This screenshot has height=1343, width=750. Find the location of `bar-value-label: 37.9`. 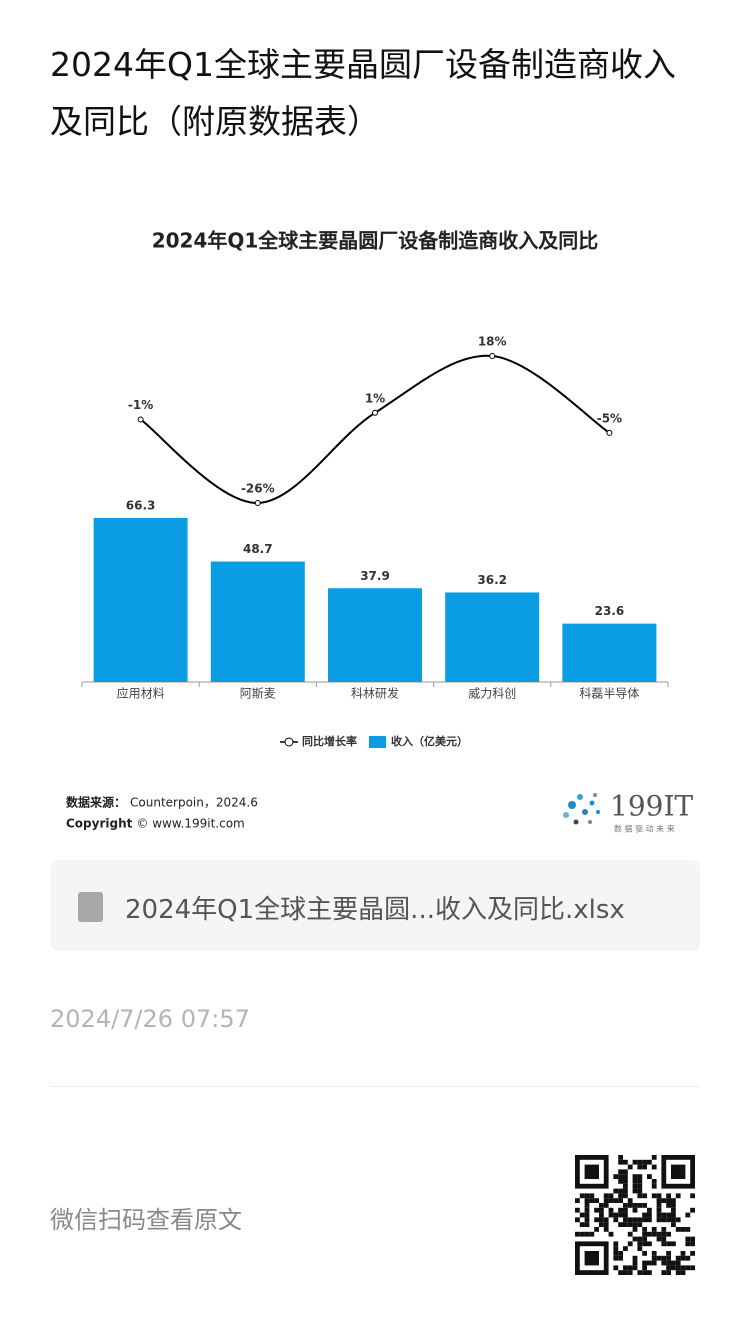

bar-value-label: 37.9 is located at coordinates (375, 576).